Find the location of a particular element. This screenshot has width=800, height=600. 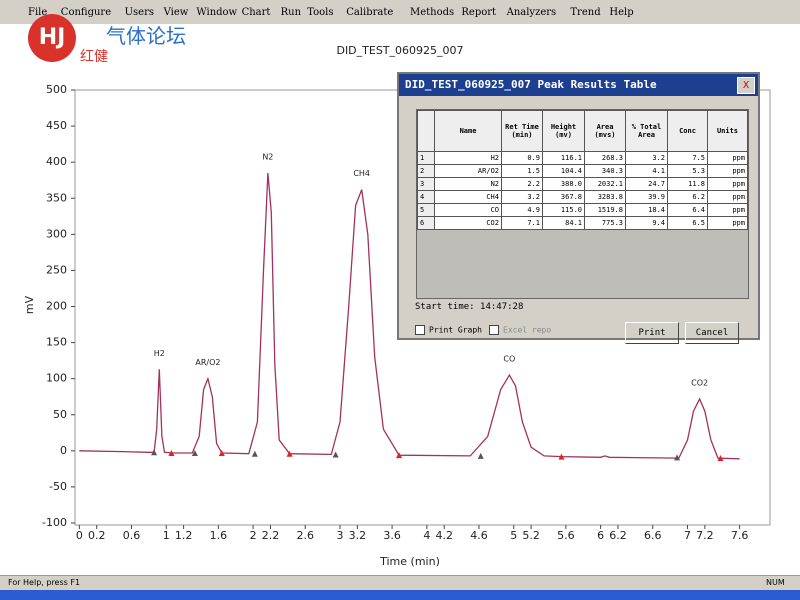

row-index: 3 is located at coordinates (426, 184).